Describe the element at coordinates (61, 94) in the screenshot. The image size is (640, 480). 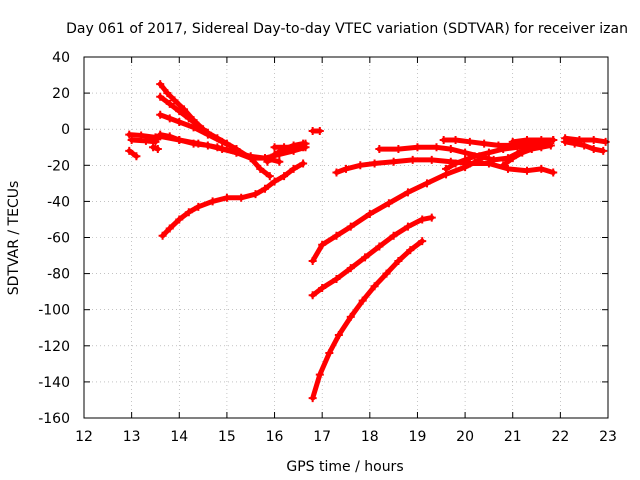
I see `y-tick-label: 20` at that location.